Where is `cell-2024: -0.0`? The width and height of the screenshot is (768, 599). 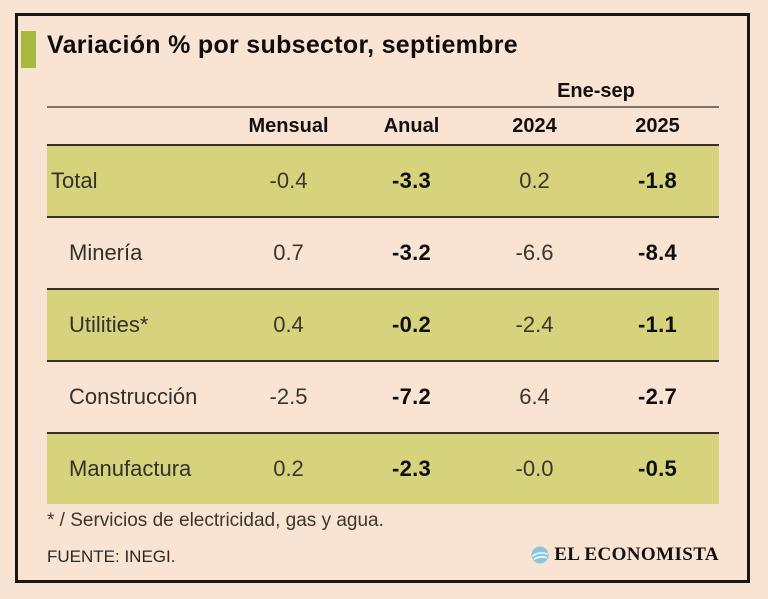 cell-2024: -0.0 is located at coordinates (534, 468).